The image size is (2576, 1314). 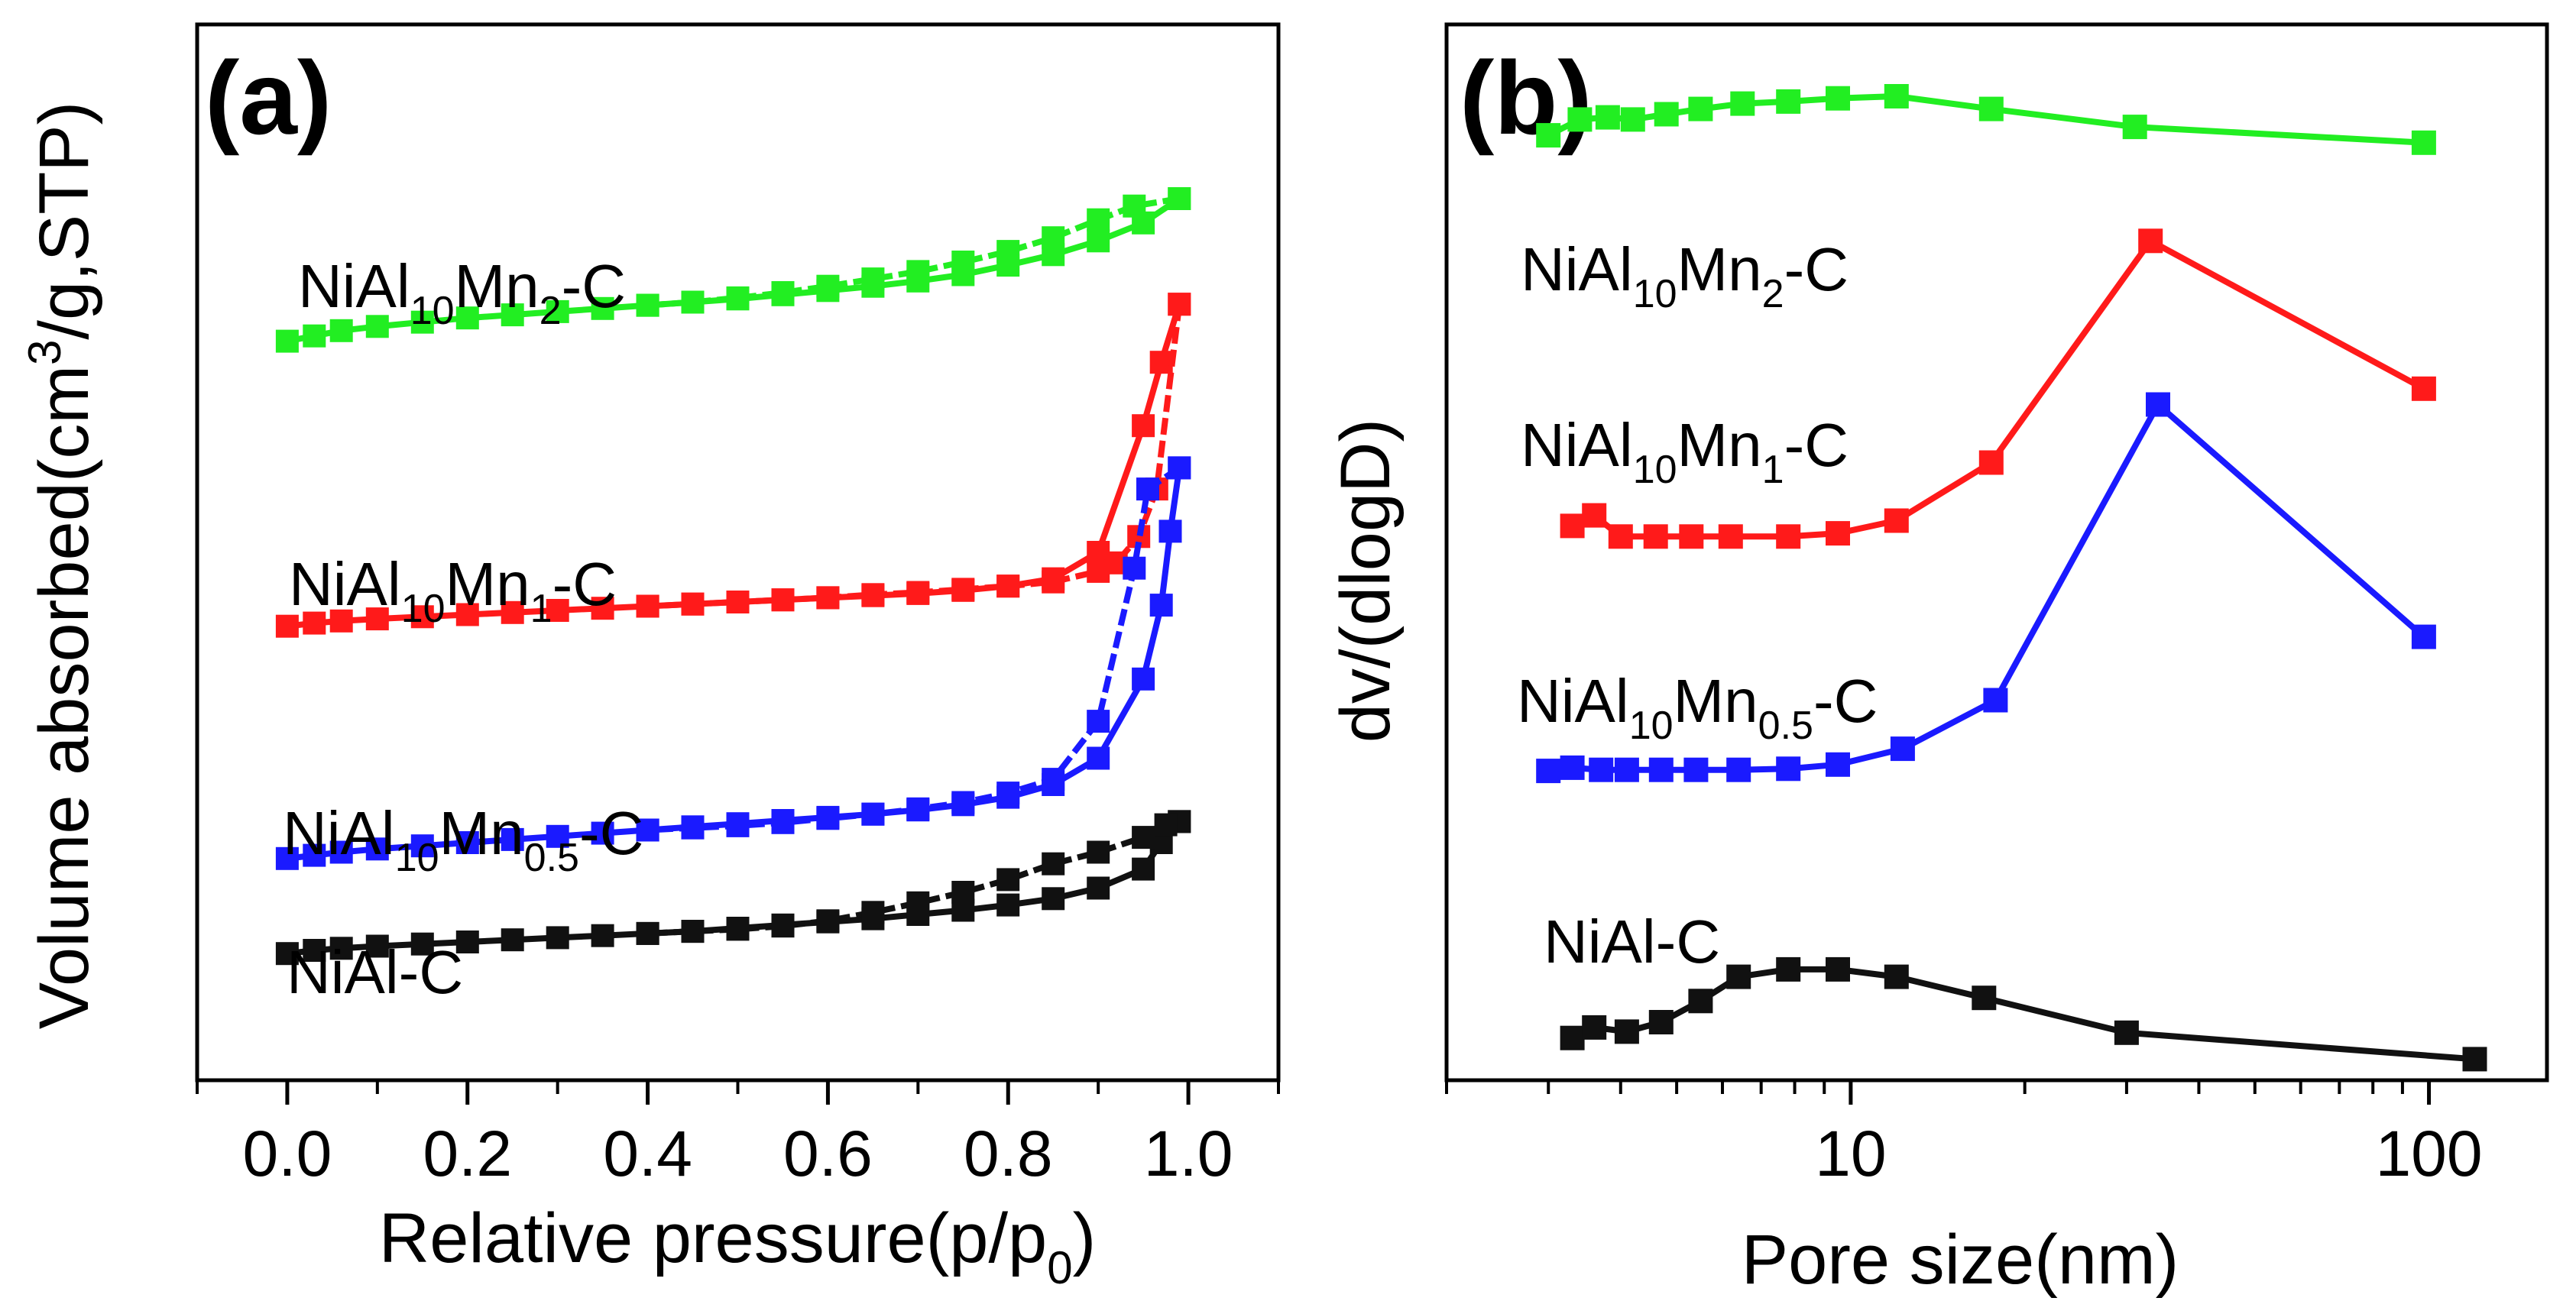 What do you see at coordinates (1577, 269) in the screenshot?
I see `panel-b-label-nial10mn2-c-text: NiAl` at bounding box center [1577, 269].